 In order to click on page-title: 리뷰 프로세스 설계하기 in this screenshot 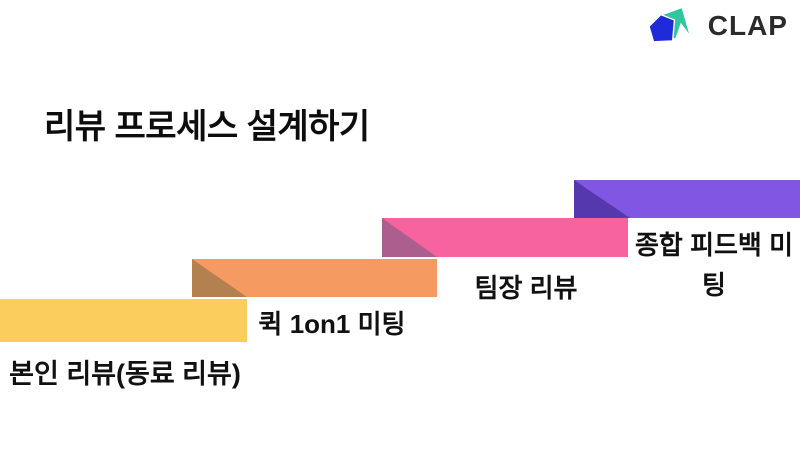, I will do `click(207, 126)`.